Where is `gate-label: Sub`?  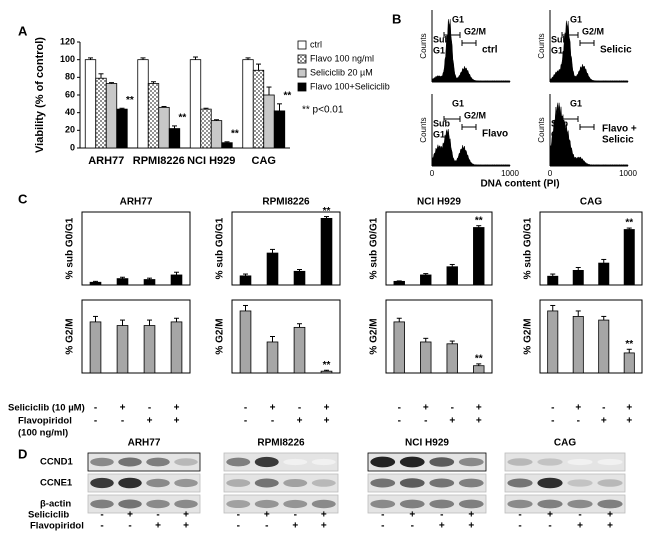 gate-label: Sub is located at coordinates (560, 123).